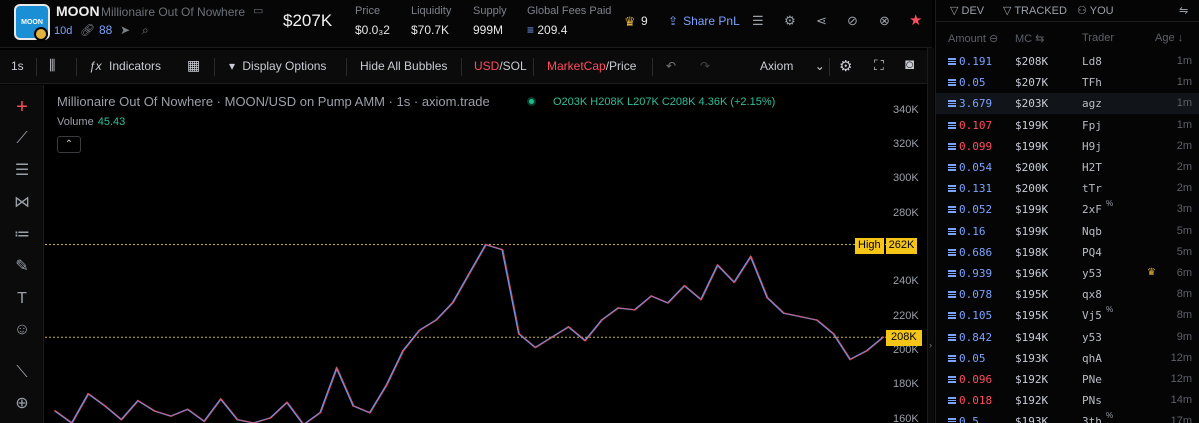 The width and height of the screenshot is (1199, 423). What do you see at coordinates (906, 109) in the screenshot?
I see `price-tick: 340K` at bounding box center [906, 109].